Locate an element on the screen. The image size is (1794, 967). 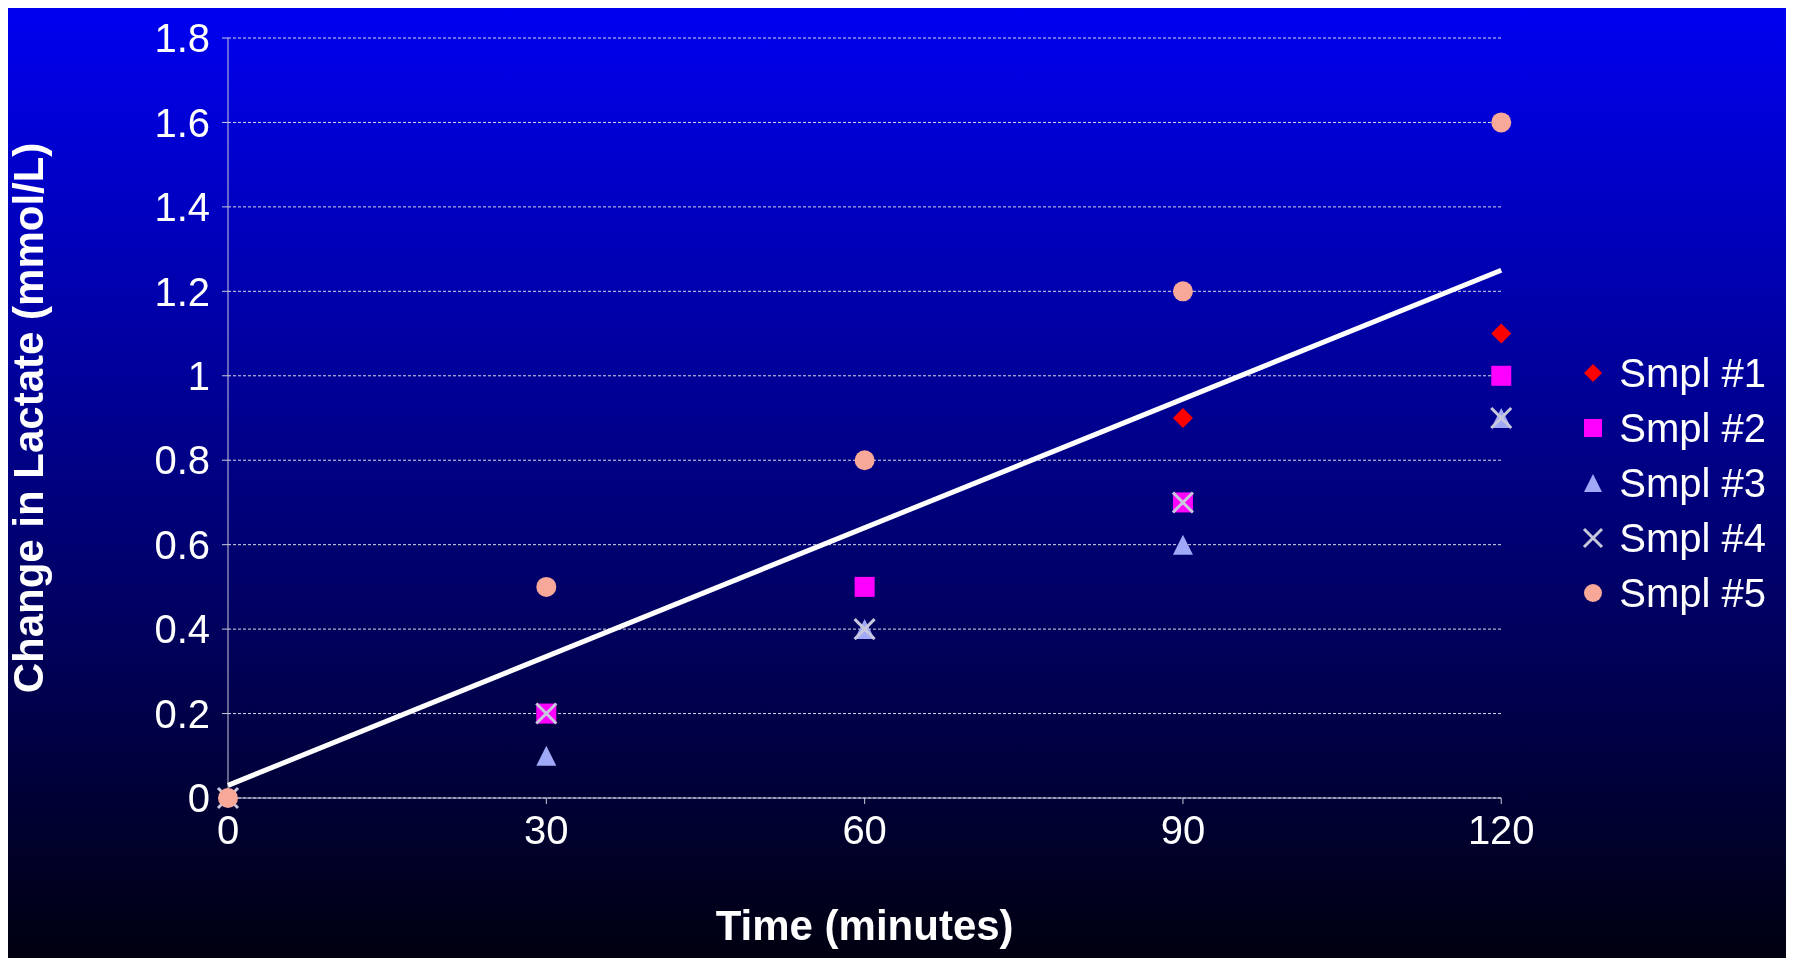
x-tick-label: 60 is located at coordinates (864, 830).